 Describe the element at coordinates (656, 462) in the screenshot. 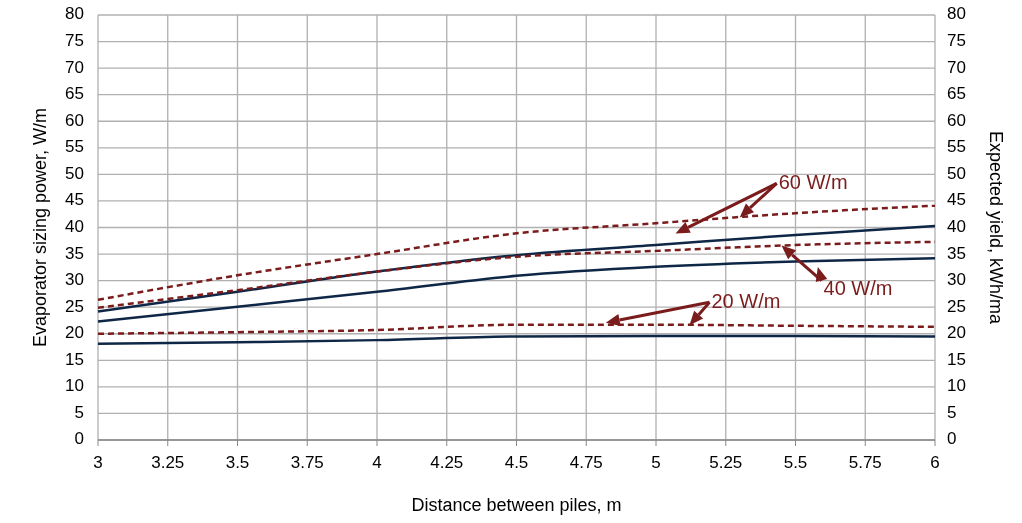

I see `x-tick-label: 5` at that location.